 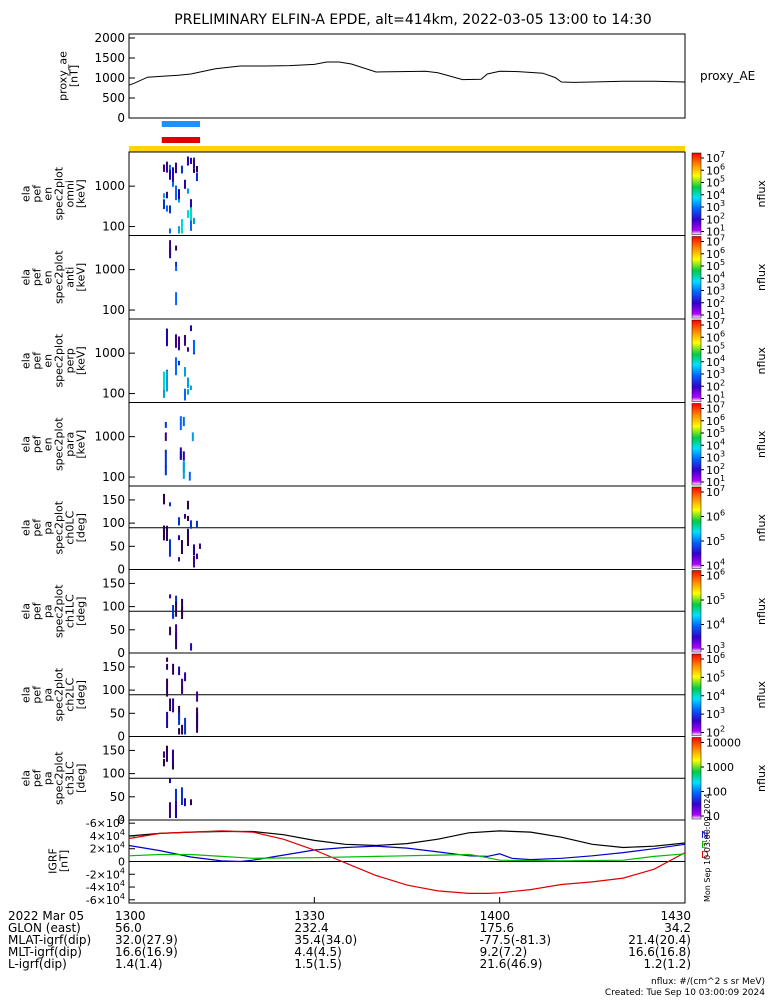 I want to click on pa-ch1-ylabel-line: [deg], so click(x=81, y=611).